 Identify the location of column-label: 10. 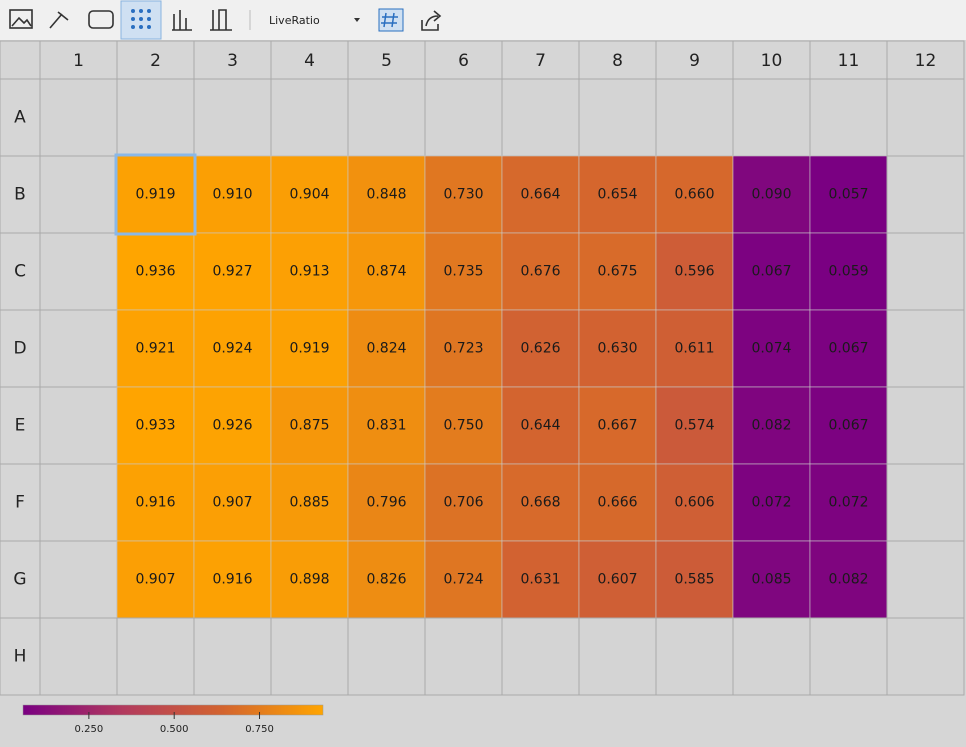
(772, 61).